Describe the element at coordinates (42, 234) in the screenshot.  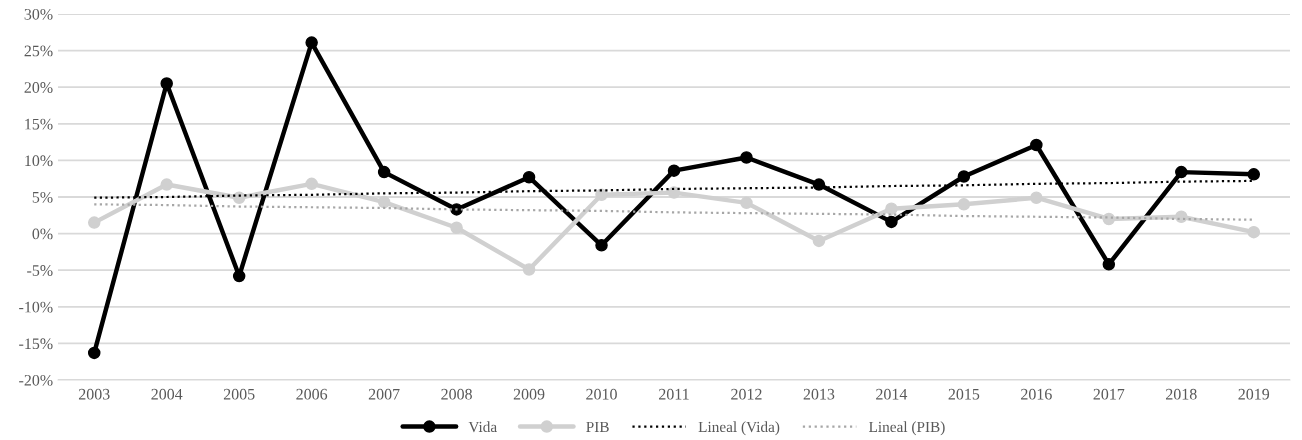
I see `y-tick-label: 0%` at that location.